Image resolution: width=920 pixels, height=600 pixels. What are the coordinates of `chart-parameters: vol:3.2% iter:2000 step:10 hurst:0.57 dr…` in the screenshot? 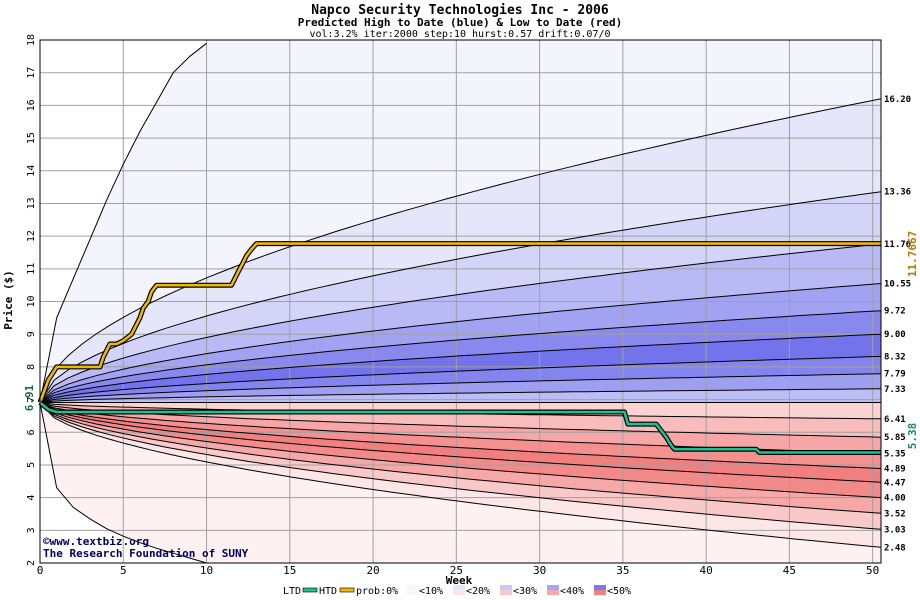 It's located at (459, 34).